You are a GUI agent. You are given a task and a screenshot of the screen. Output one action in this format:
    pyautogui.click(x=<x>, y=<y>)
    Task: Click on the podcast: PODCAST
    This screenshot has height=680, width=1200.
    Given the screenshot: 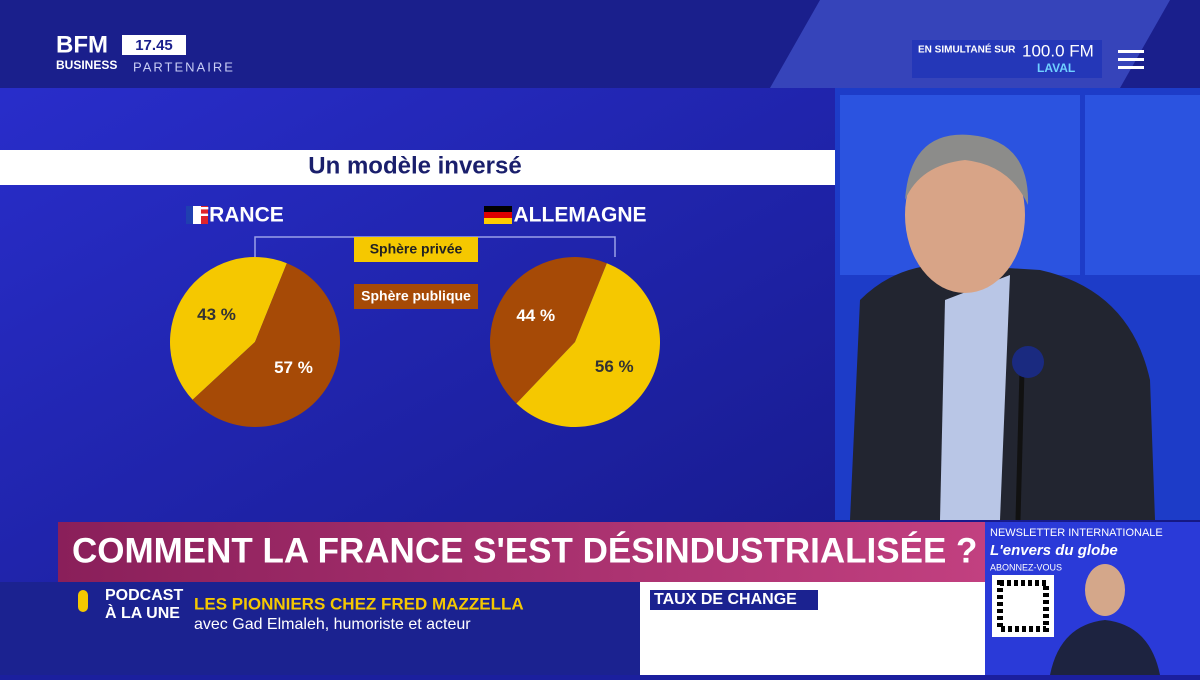 What is the action you would take?
    pyautogui.click(x=144, y=595)
    